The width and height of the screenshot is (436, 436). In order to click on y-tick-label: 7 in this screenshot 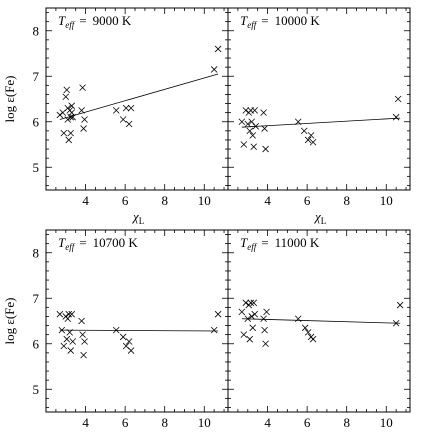, I will do `click(36, 298)`.